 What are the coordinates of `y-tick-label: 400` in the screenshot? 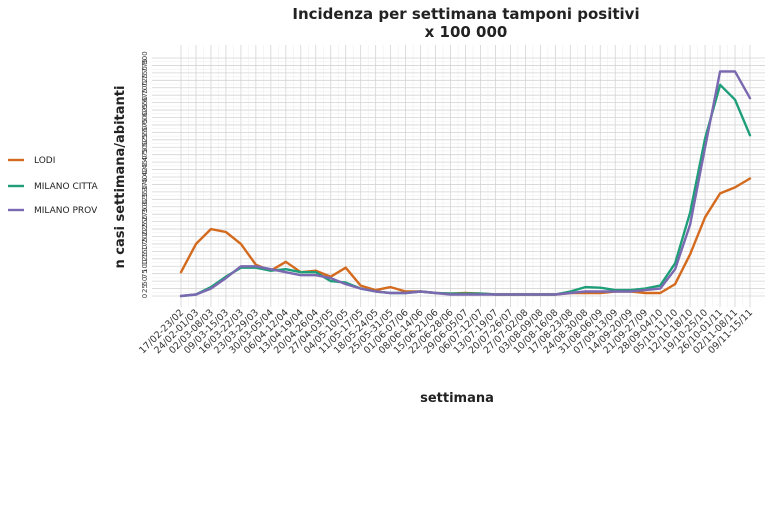 It's located at (145, 176).